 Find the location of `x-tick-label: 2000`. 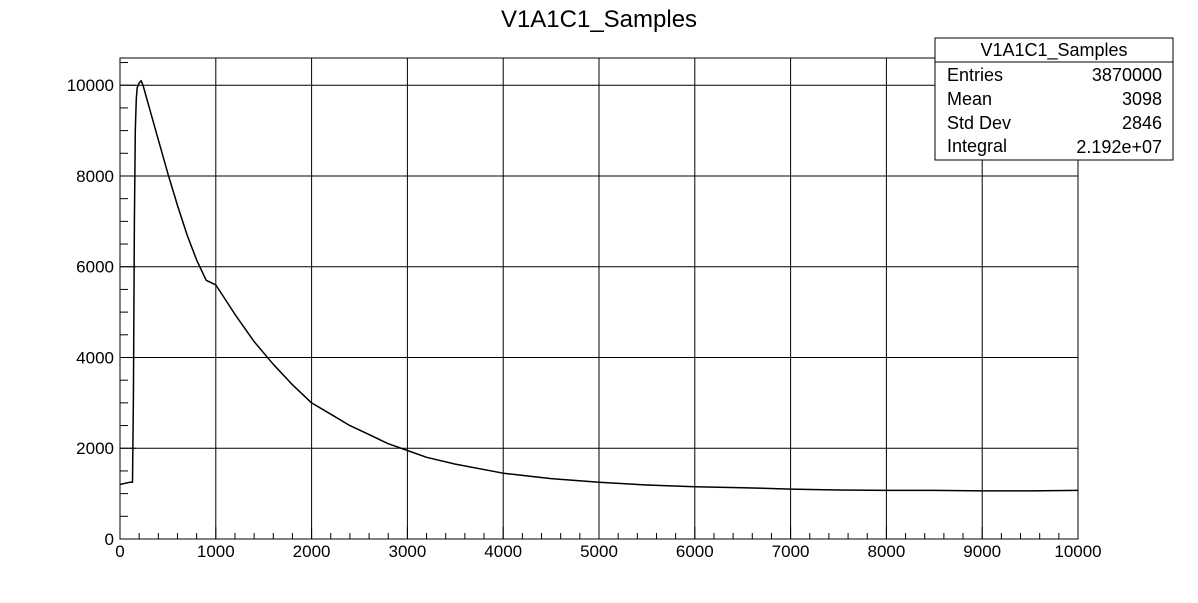

x-tick-label: 2000 is located at coordinates (312, 551).